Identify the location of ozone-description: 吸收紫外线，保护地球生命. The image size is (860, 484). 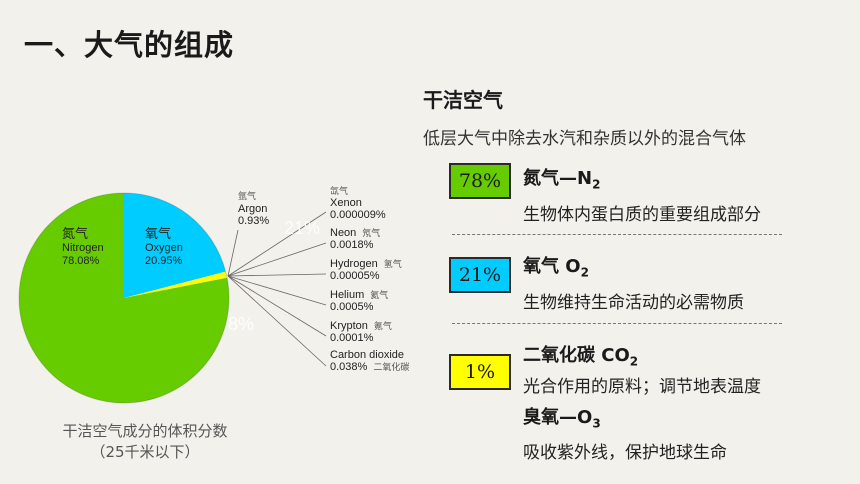
(625, 453).